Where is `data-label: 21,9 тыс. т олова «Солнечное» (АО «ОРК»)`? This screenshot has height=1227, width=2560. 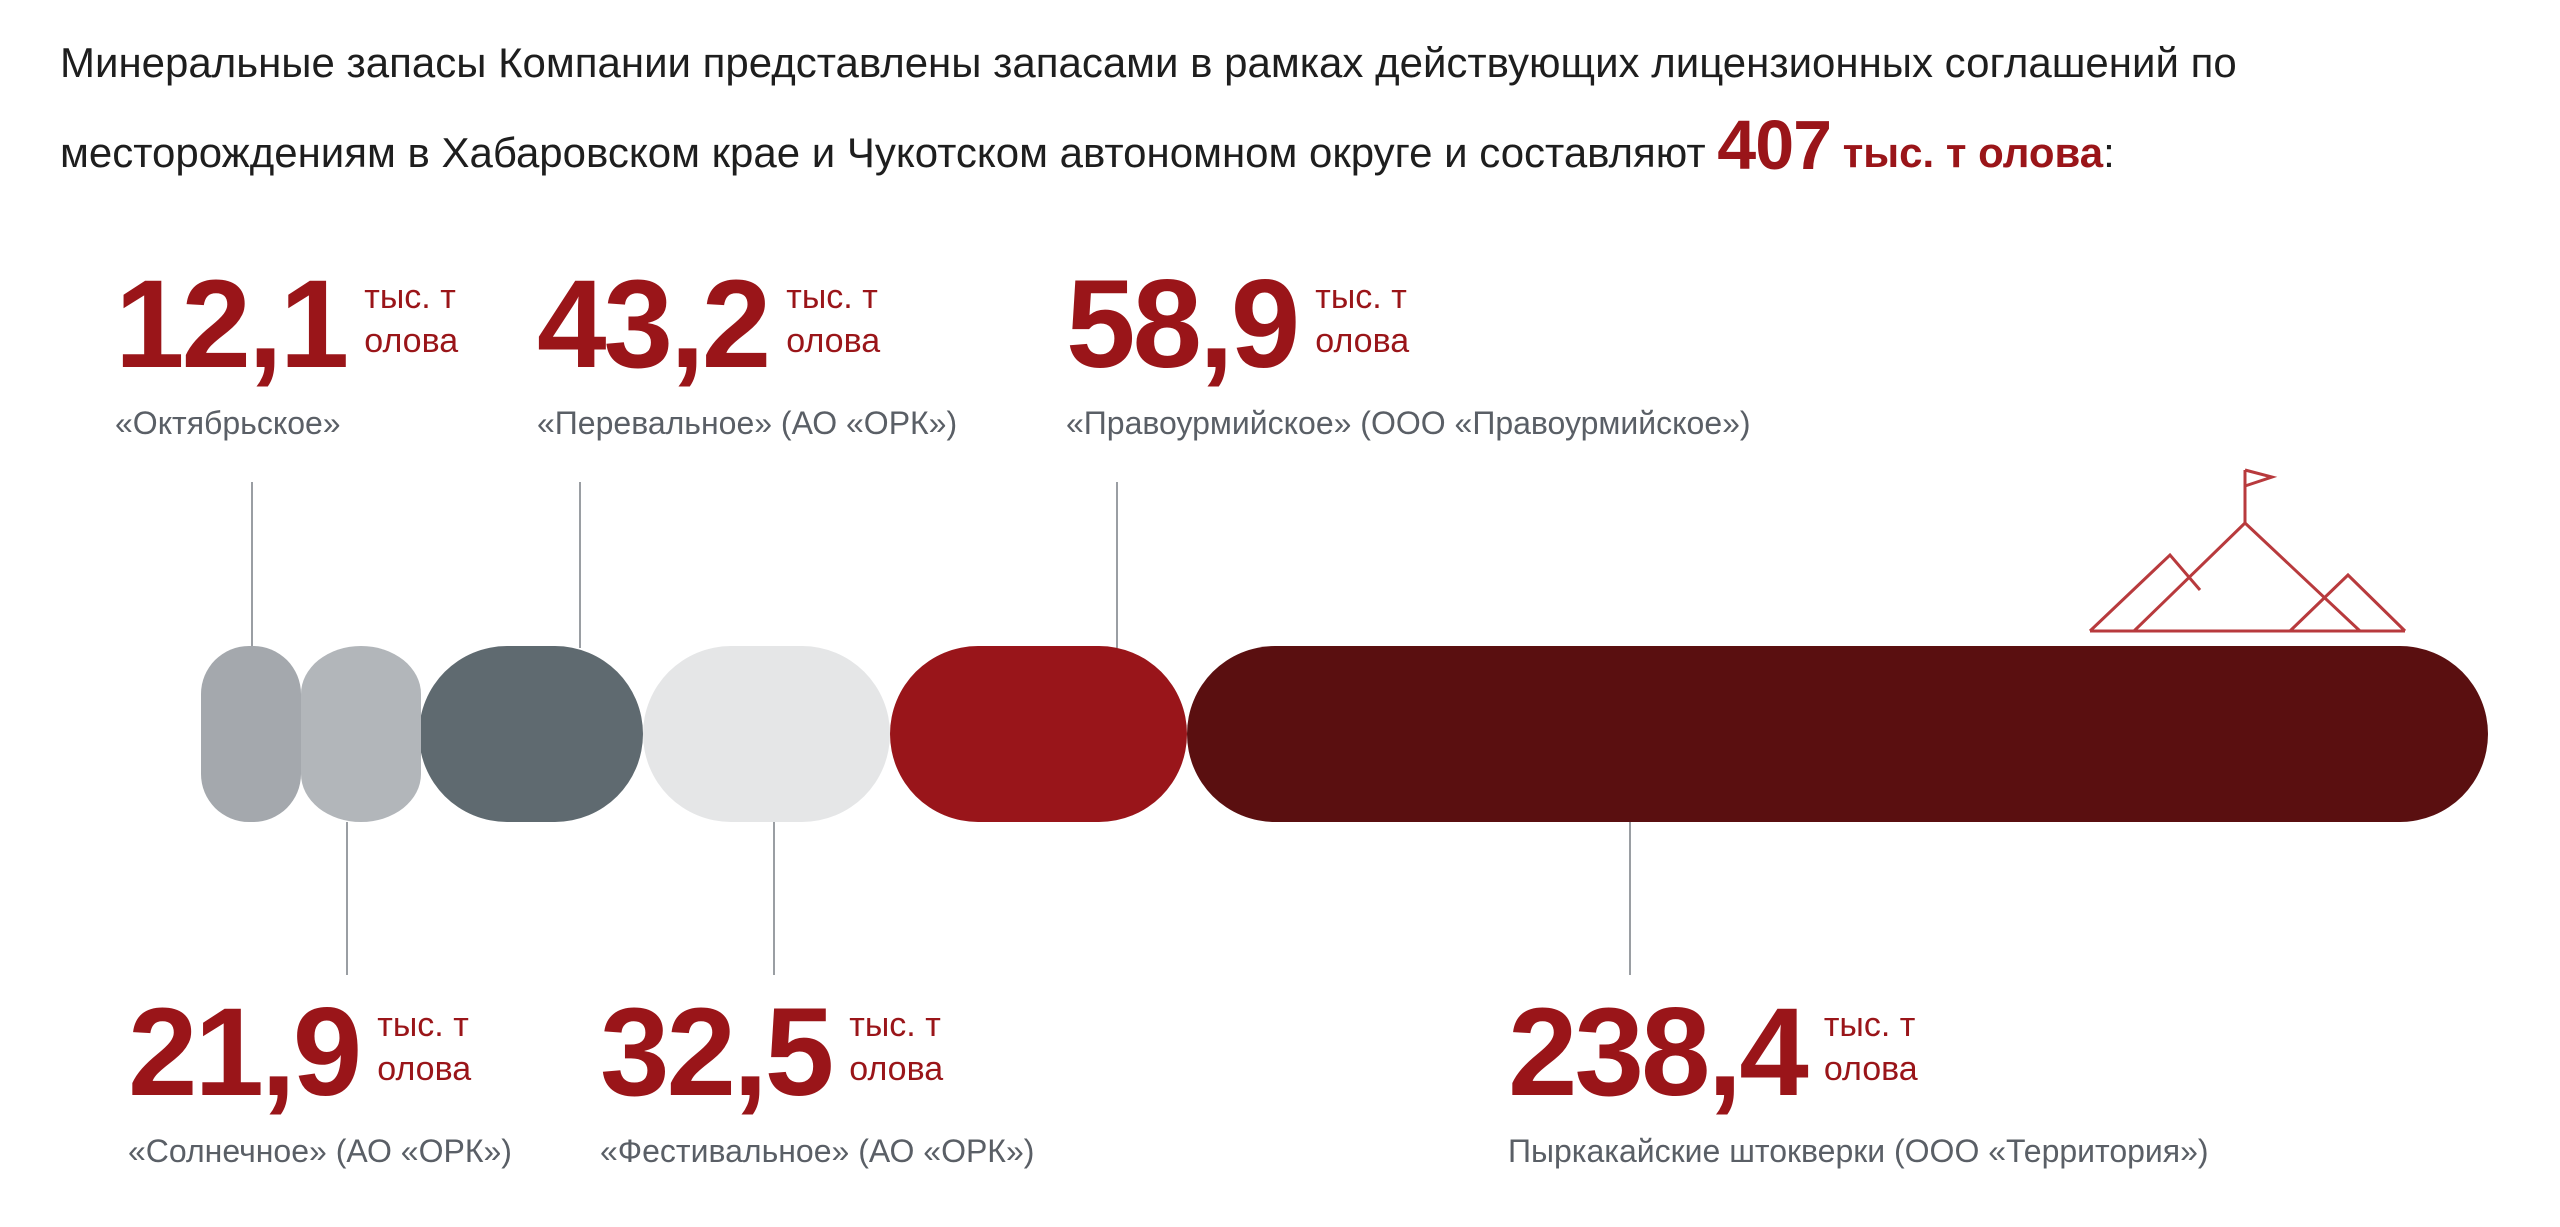 data-label: 21,9 тыс. т олова «Солнечное» (АО «ОРК») is located at coordinates (327, 1080).